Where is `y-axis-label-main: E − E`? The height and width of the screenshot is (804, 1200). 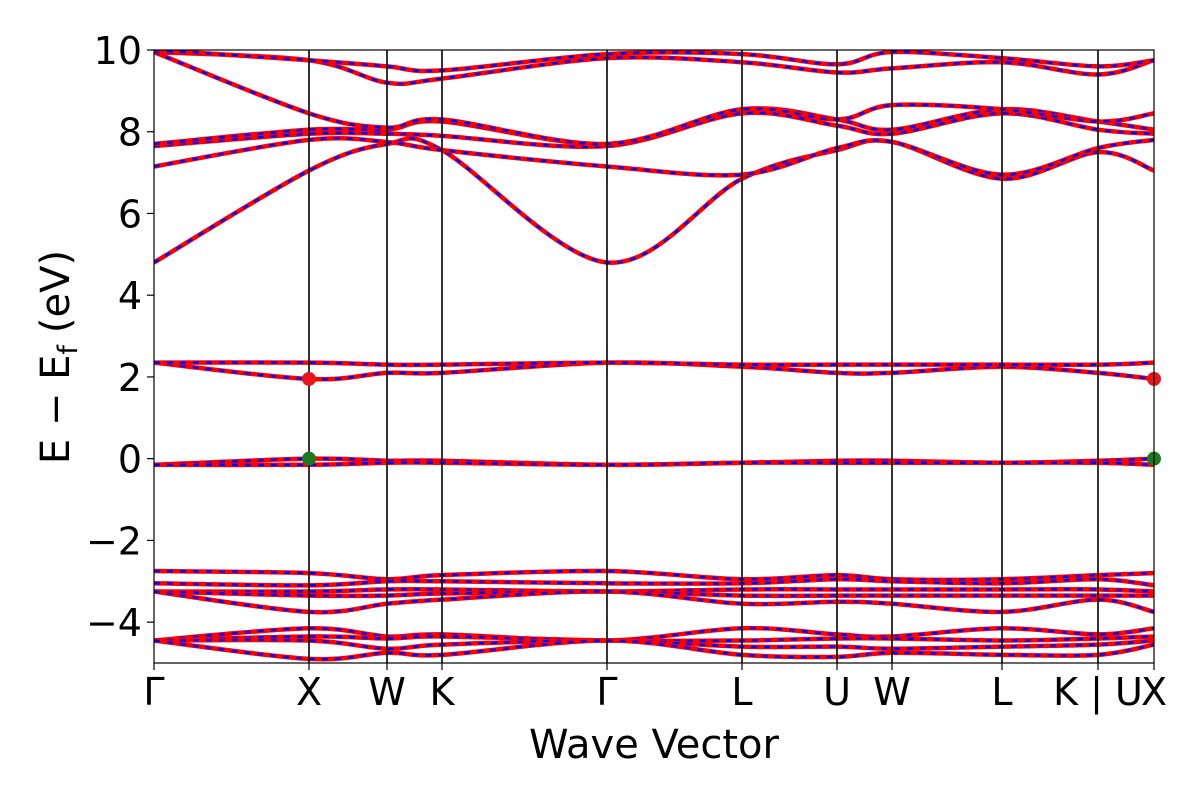
y-axis-label-main: E − E is located at coordinates (56, 410).